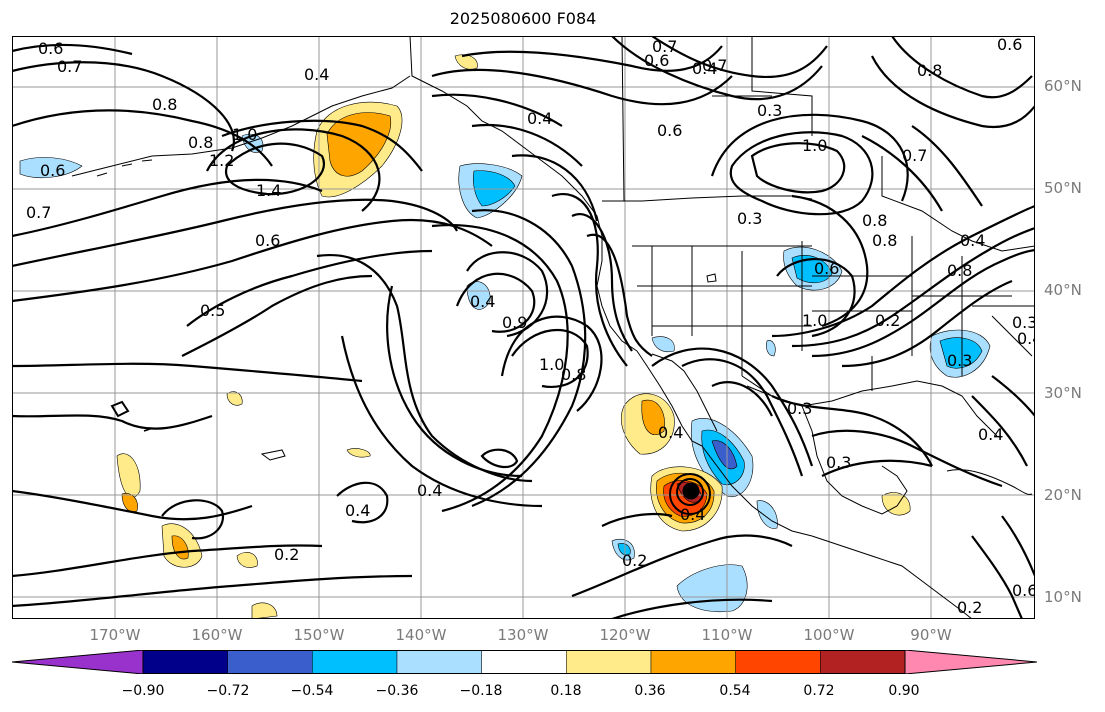  What do you see at coordinates (819, 691) in the screenshot?
I see `colorbar-tick: 0.72` at bounding box center [819, 691].